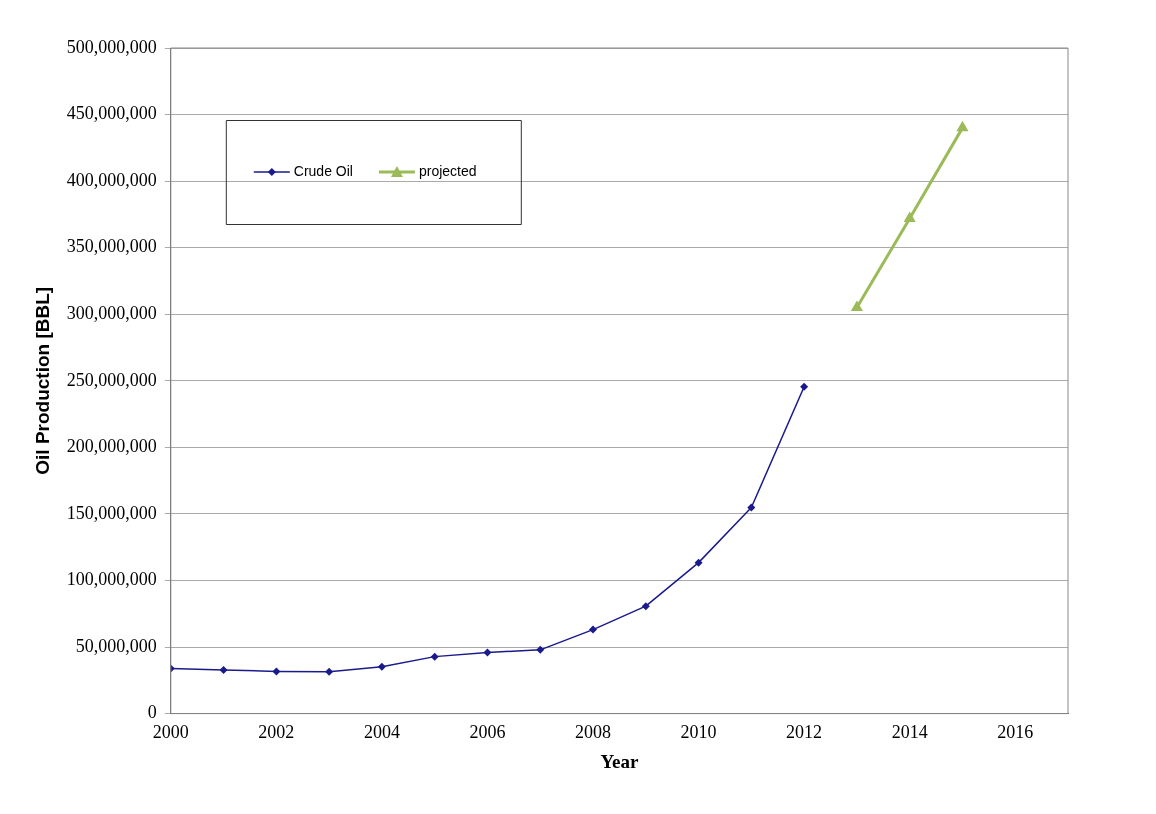 Image resolution: width=1156 pixels, height=814 pixels. What do you see at coordinates (447, 170) in the screenshot?
I see `legend-label: projected` at bounding box center [447, 170].